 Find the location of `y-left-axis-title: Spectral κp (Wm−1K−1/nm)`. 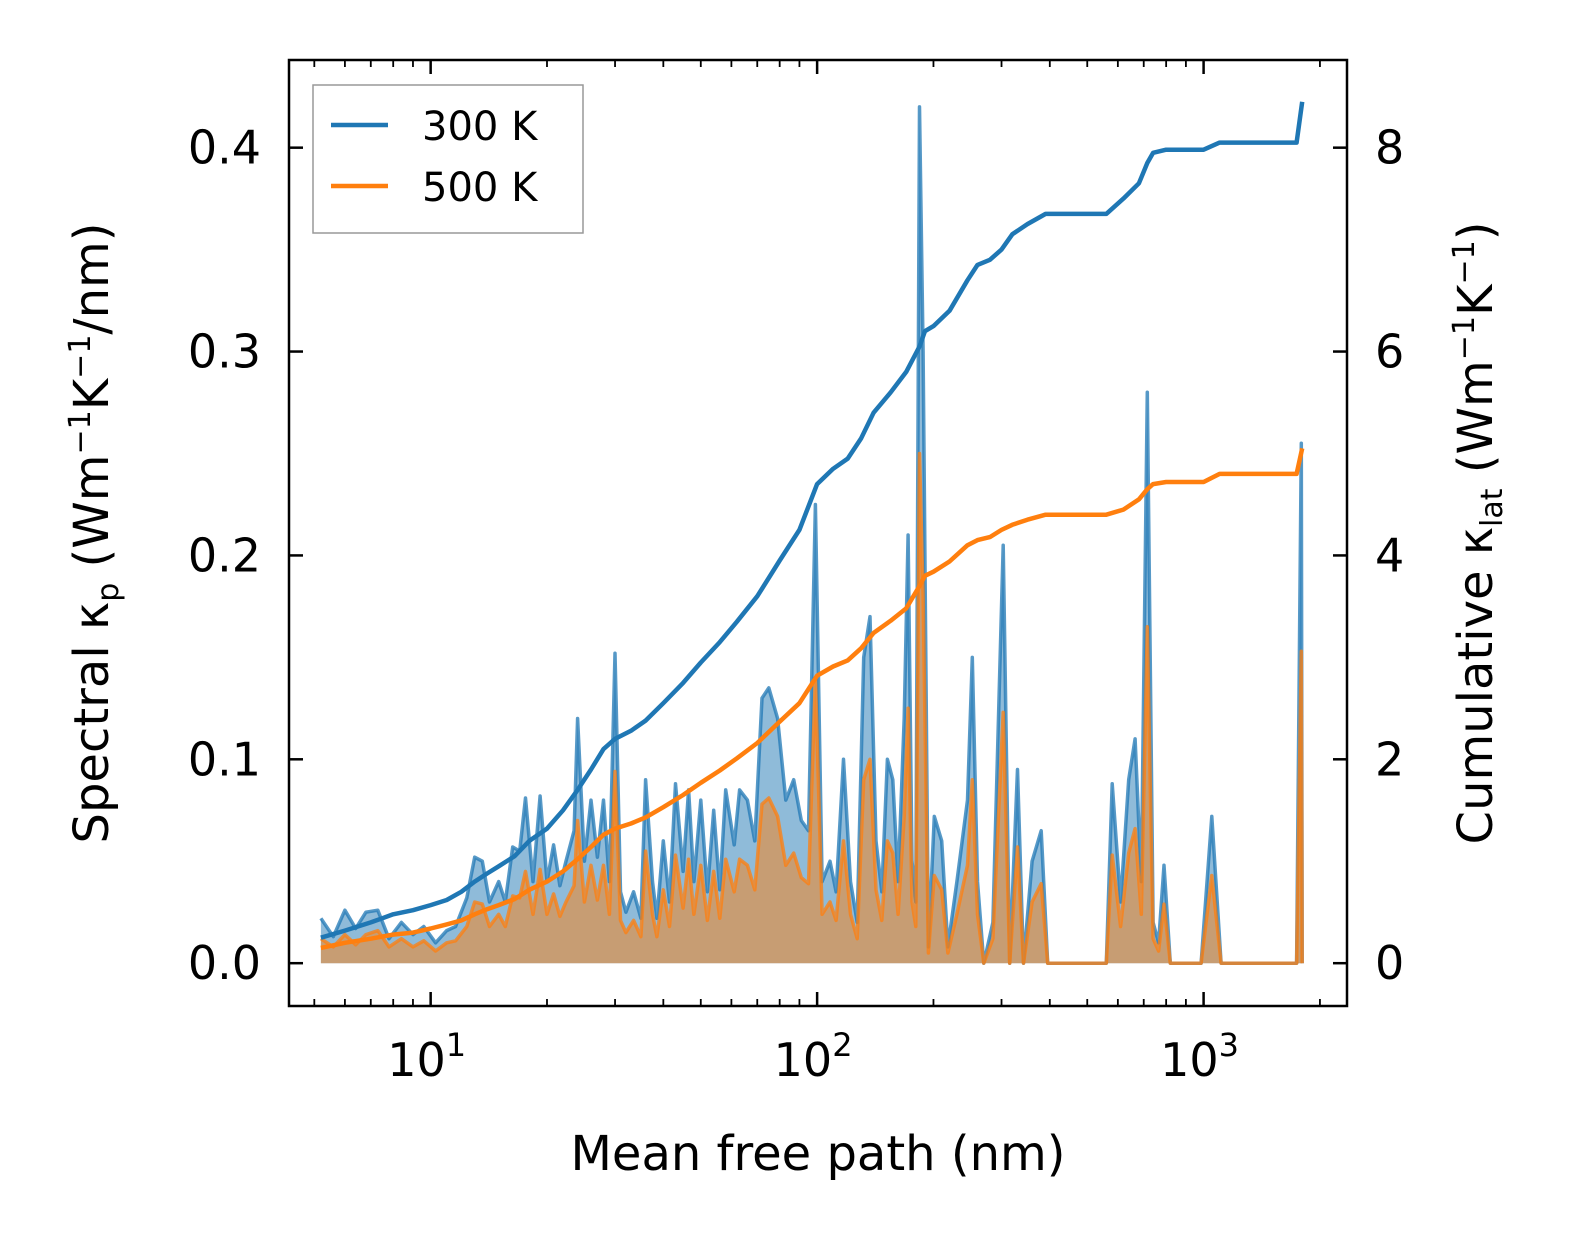

y-left-axis-title: Spectral κp (Wm−1K−1/nm) is located at coordinates (94, 533).